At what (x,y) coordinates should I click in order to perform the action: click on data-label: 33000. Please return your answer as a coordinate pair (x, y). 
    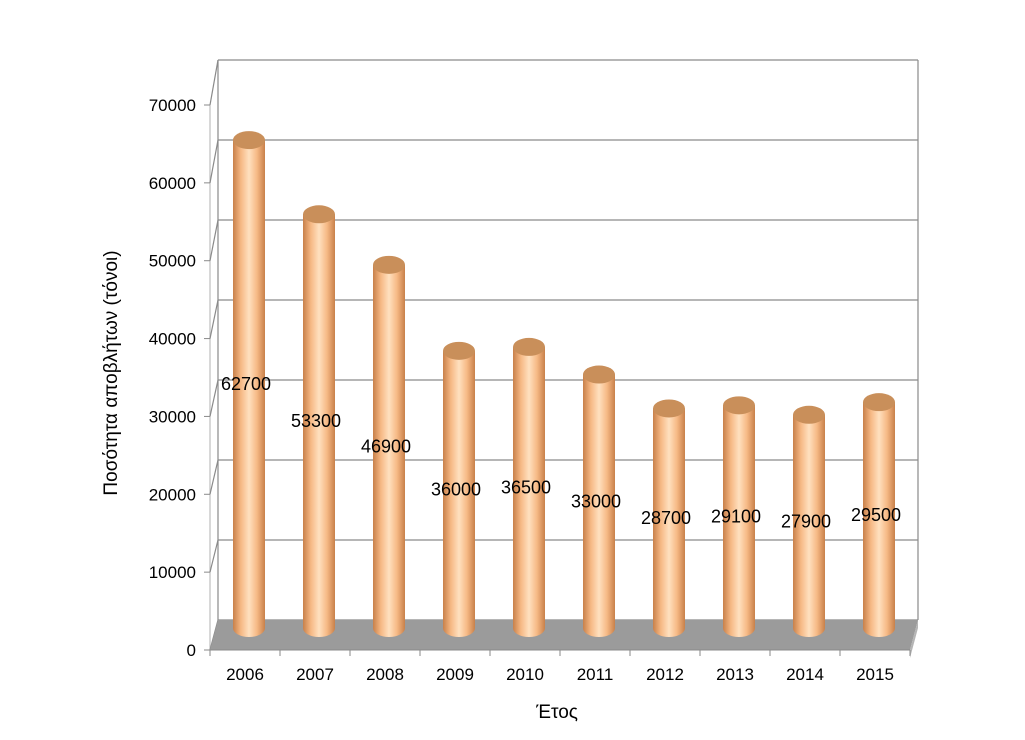
    Looking at the image, I should click on (596, 501).